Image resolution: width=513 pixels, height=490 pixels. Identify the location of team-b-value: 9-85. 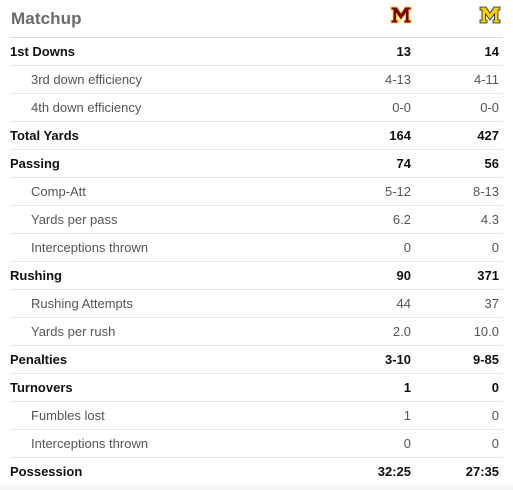
(485, 359).